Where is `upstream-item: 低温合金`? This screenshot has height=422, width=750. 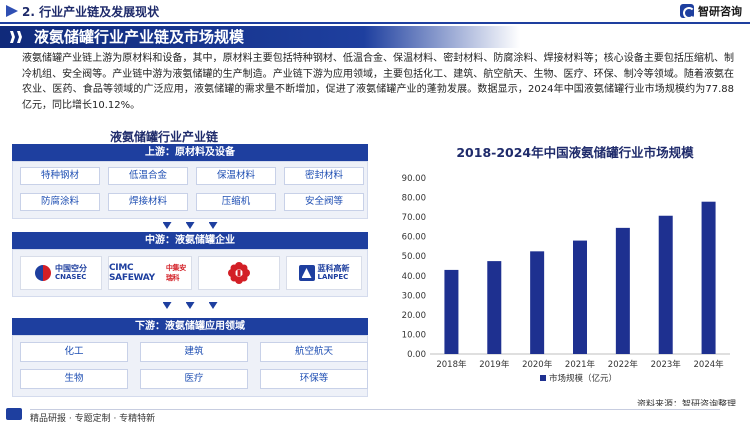 upstream-item: 低温合金 is located at coordinates (148, 176).